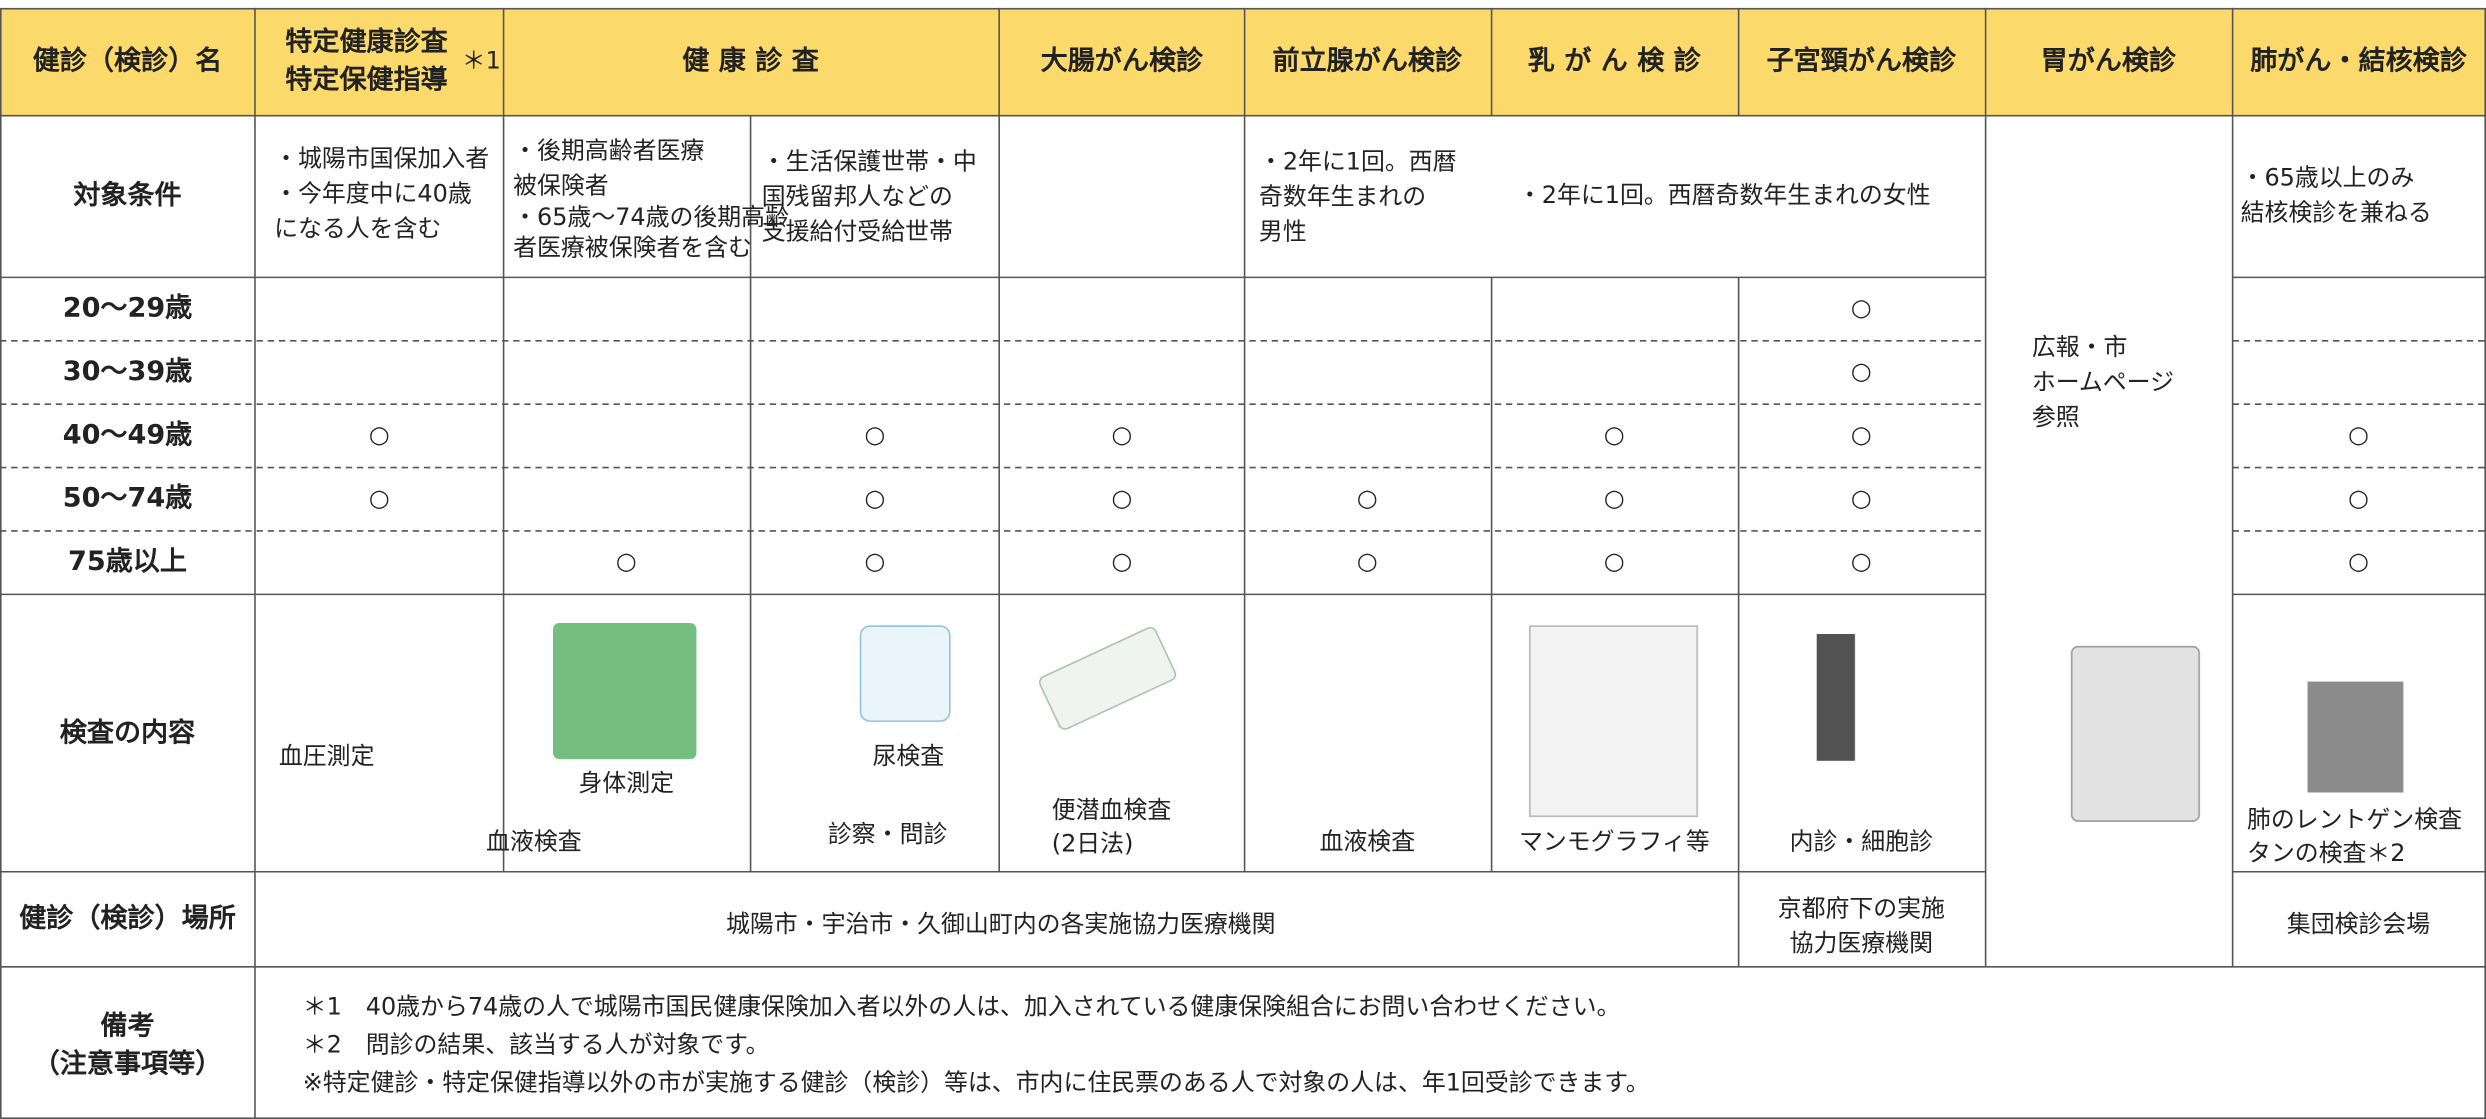 Image resolution: width=2486 pixels, height=1119 pixels. Describe the element at coordinates (632, 247) in the screenshot. I see `condition-small: 者医療被保険者を含む` at that location.